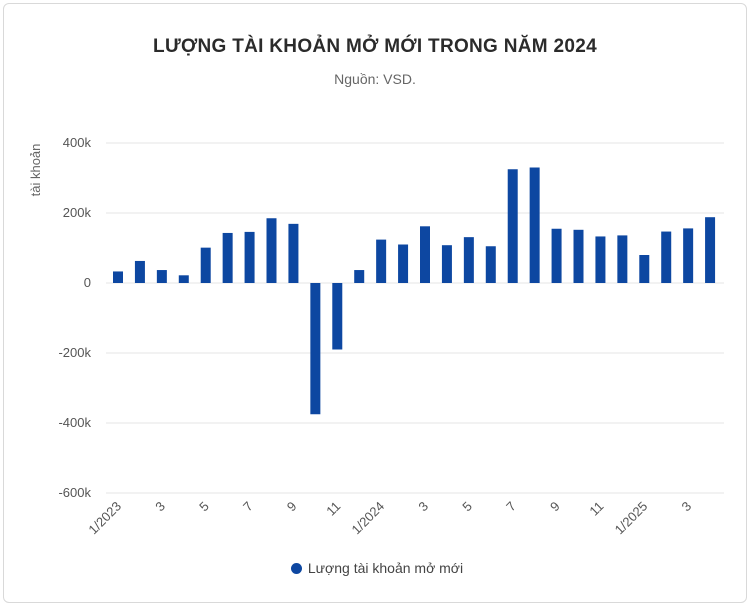 Image resolution: width=754 pixels, height=612 pixels. I want to click on y-tick-label: 200k, so click(77, 212).